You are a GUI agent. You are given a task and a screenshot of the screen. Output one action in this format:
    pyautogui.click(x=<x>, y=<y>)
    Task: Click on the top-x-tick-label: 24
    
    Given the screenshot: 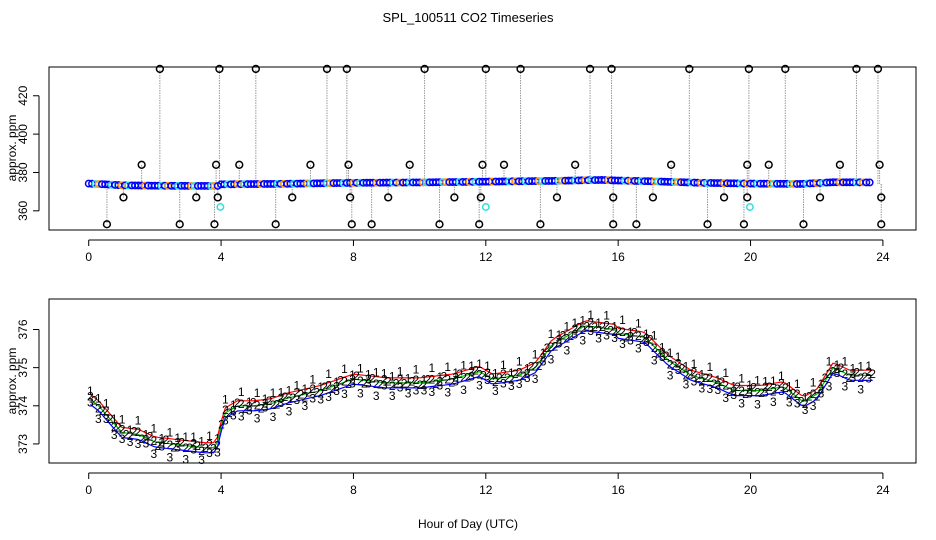 What is the action you would take?
    pyautogui.click(x=883, y=257)
    